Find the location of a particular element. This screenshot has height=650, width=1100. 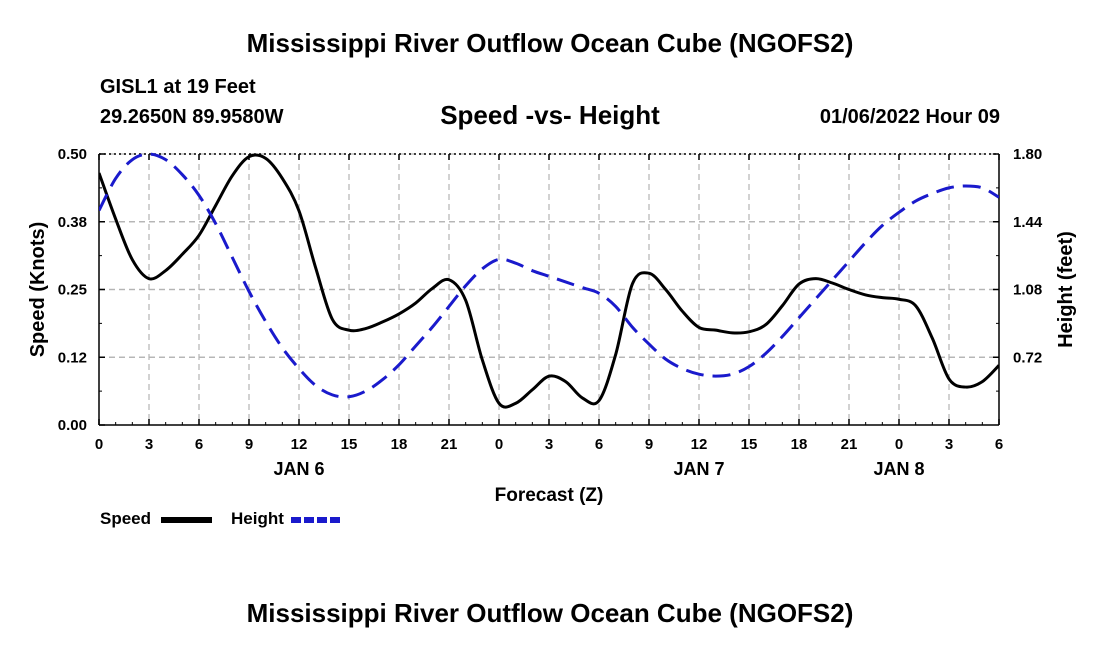

y-tick-label: 0.25 is located at coordinates (72, 290).